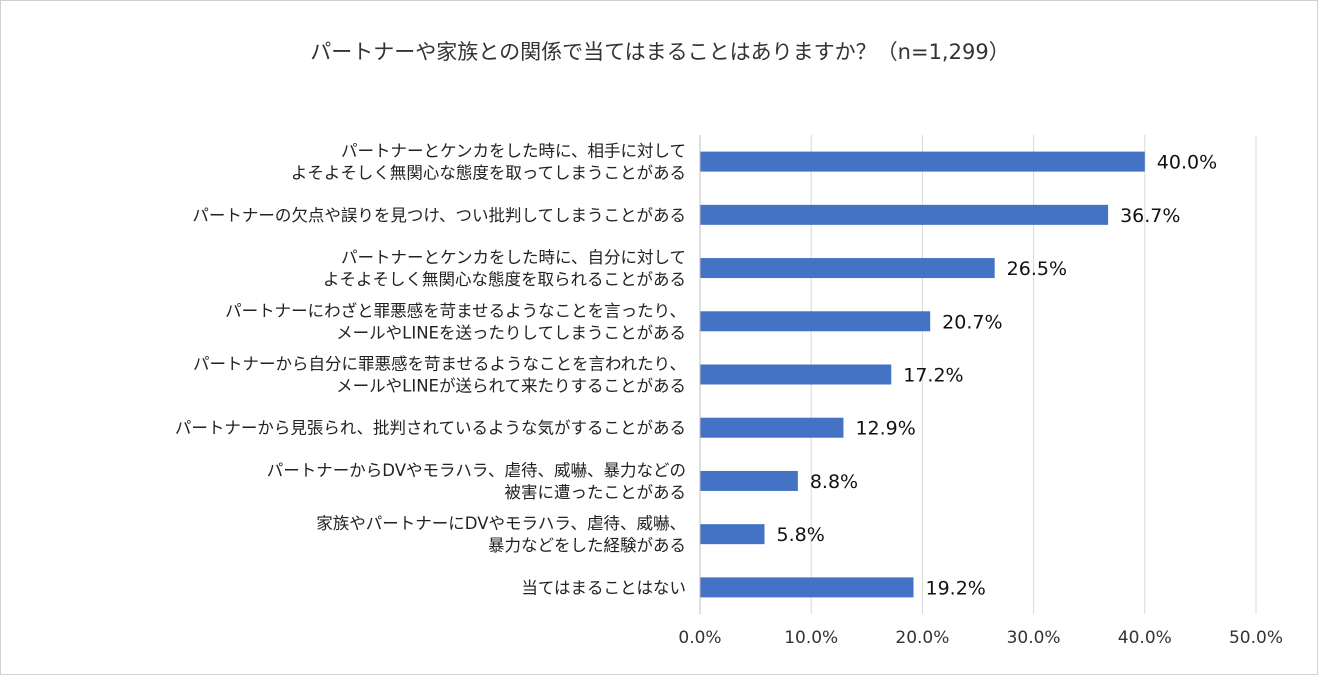 The image size is (1320, 677). I want to click on category-label-line: 被害に遭ったことがある, so click(596, 492).